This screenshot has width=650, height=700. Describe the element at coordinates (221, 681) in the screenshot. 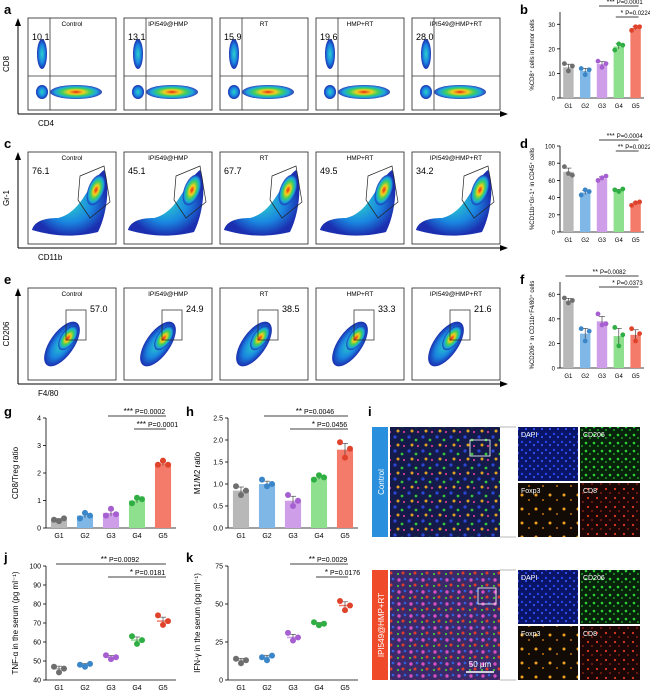

I see `y-tick-label-k: 0` at that location.